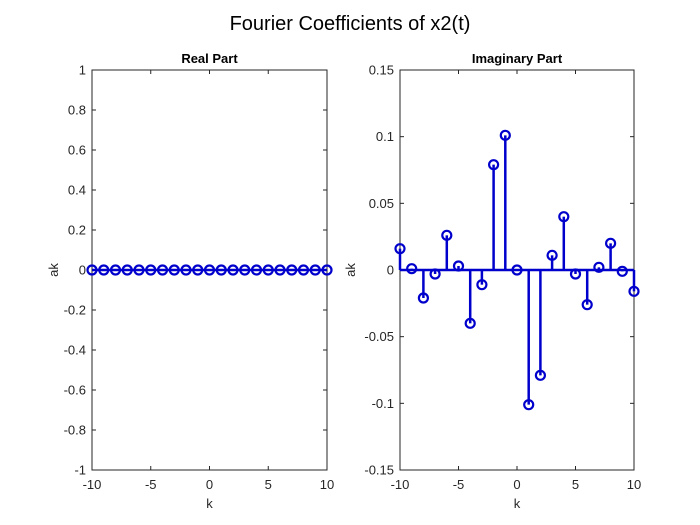 The image size is (700, 525). I want to click on y-tick-label: -0.2, so click(75, 310).